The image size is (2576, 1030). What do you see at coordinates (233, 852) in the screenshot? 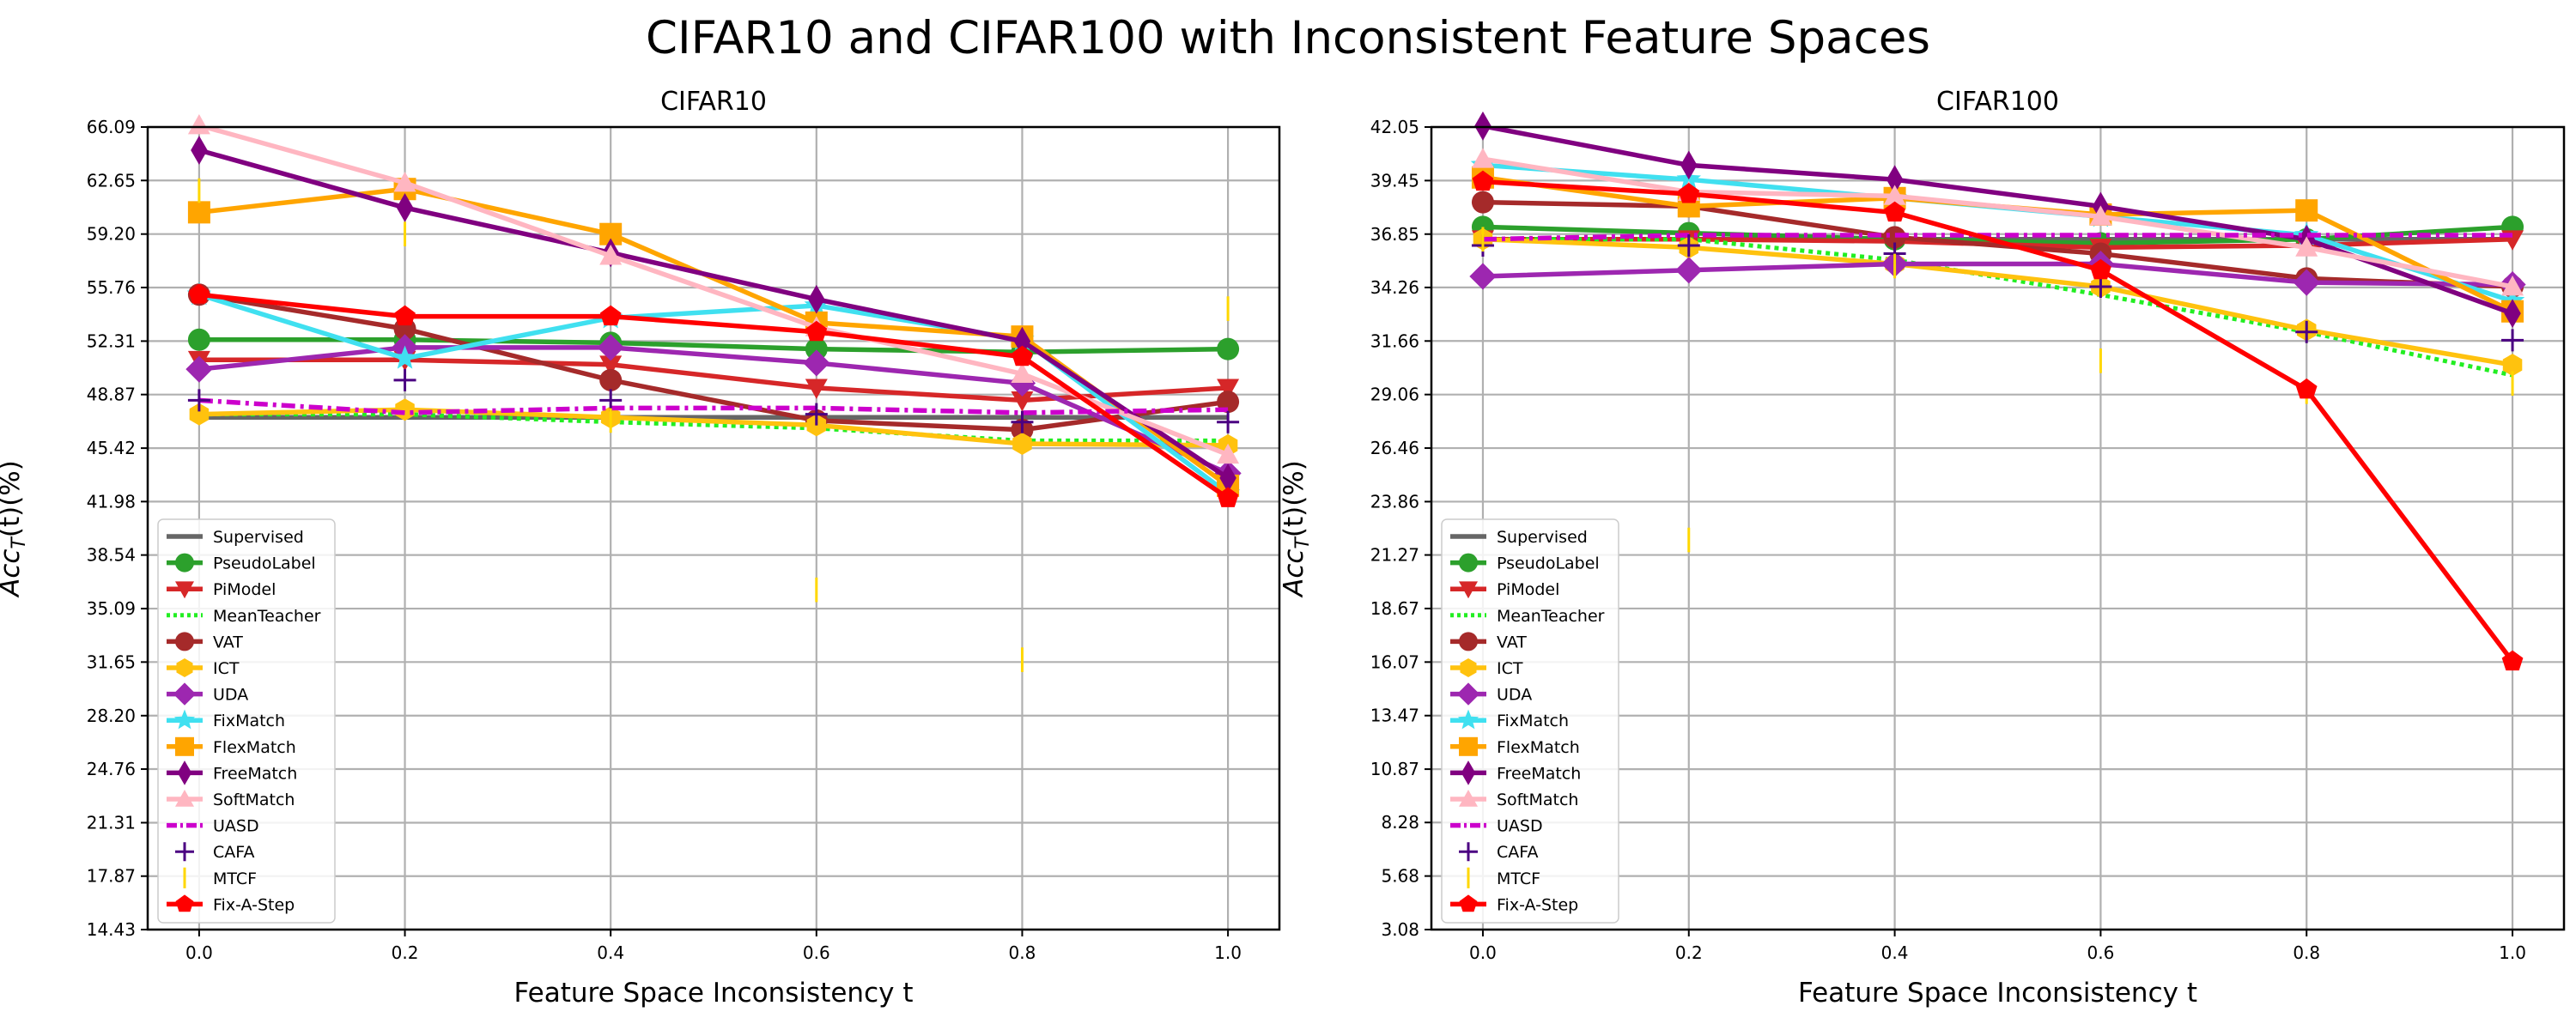
I see `legend-label: CAFA` at bounding box center [233, 852].